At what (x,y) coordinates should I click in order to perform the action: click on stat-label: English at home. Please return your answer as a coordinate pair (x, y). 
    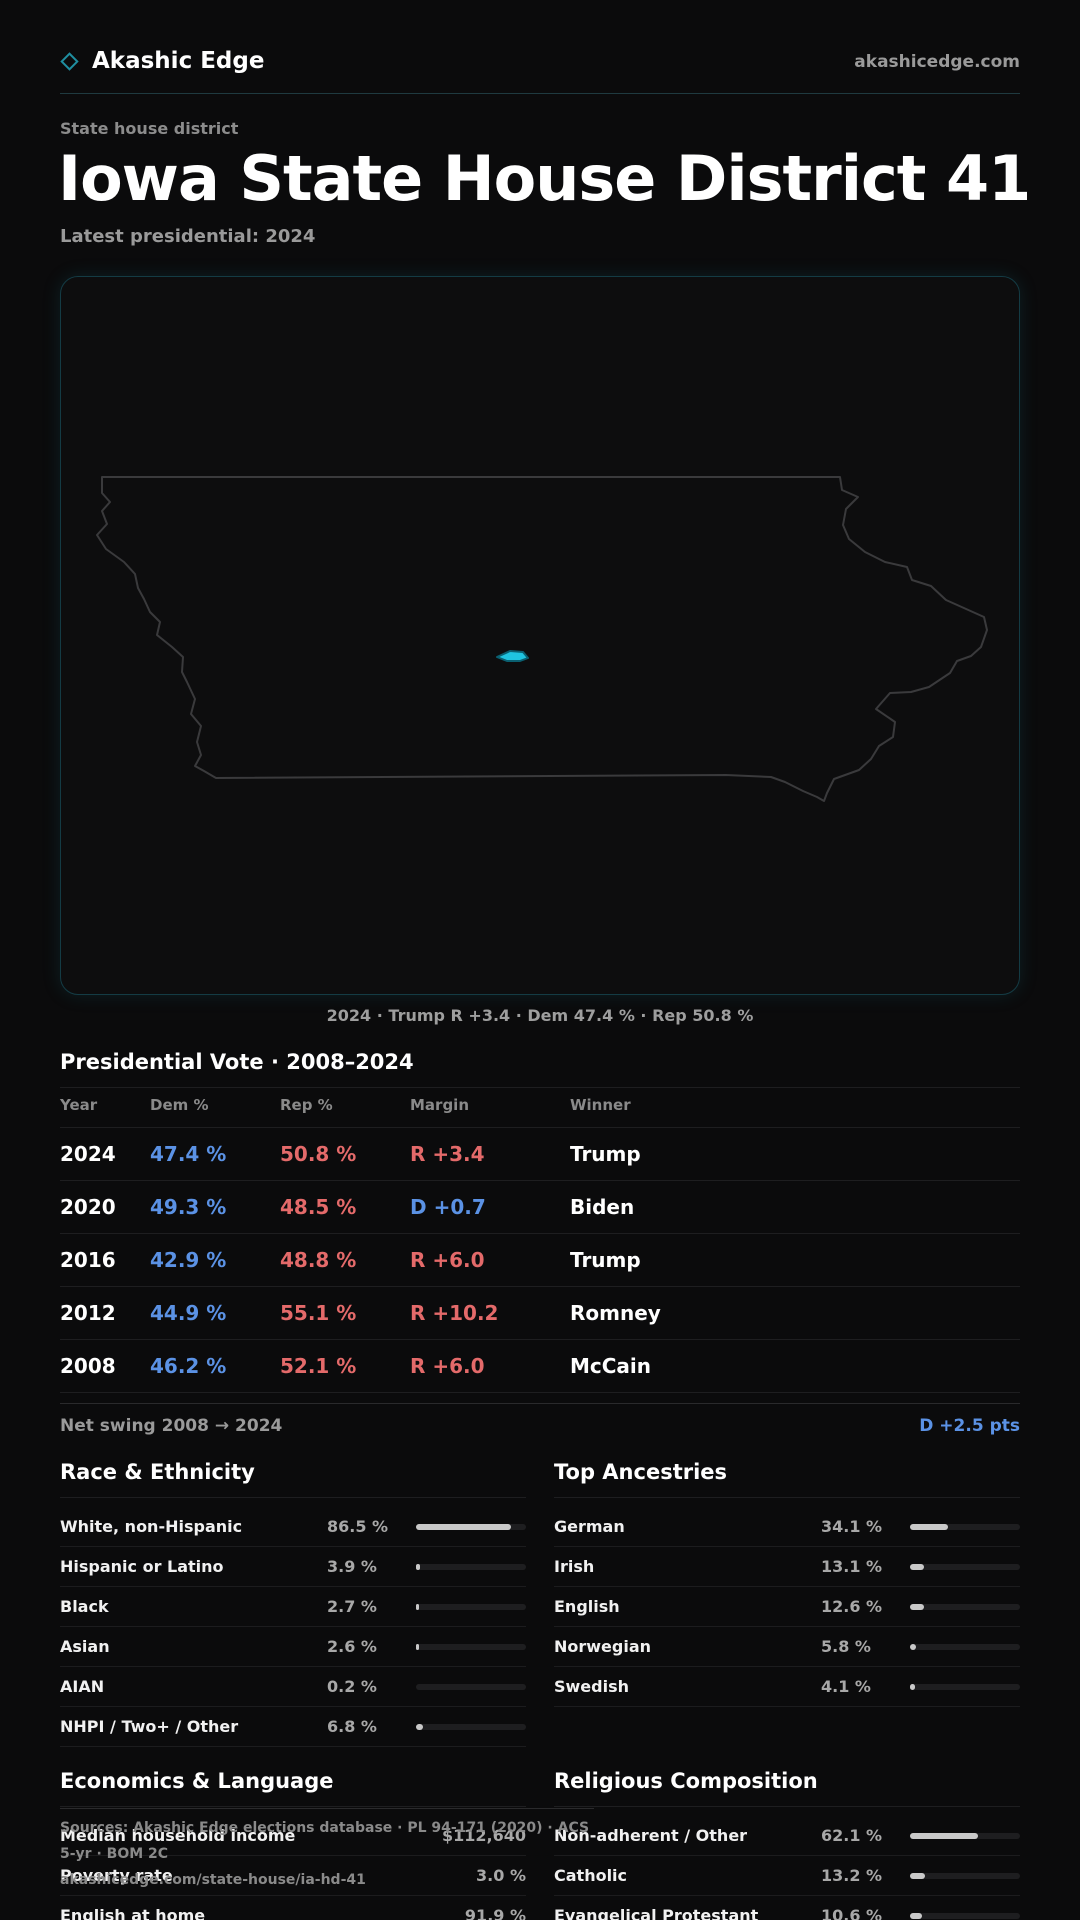
    Looking at the image, I should click on (133, 1913).